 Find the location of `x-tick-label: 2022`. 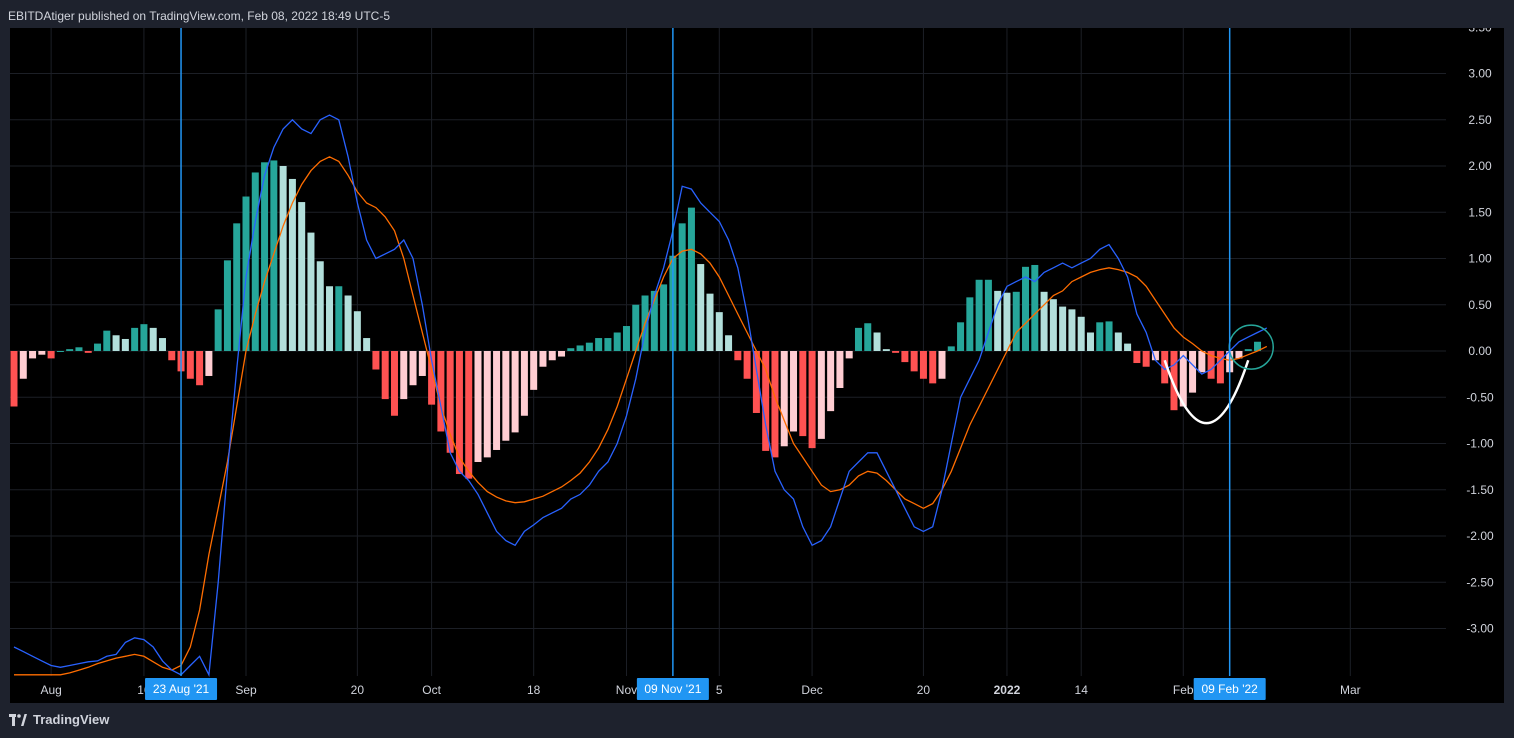

x-tick-label: 2022 is located at coordinates (1007, 690).